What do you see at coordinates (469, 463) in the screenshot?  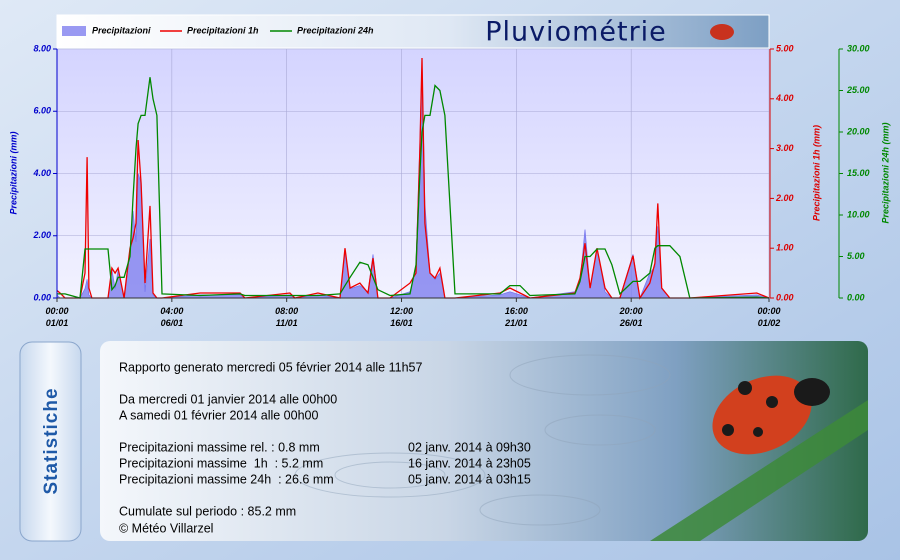 I see `stats-date: 16 janv. 2014 à 23h05` at bounding box center [469, 463].